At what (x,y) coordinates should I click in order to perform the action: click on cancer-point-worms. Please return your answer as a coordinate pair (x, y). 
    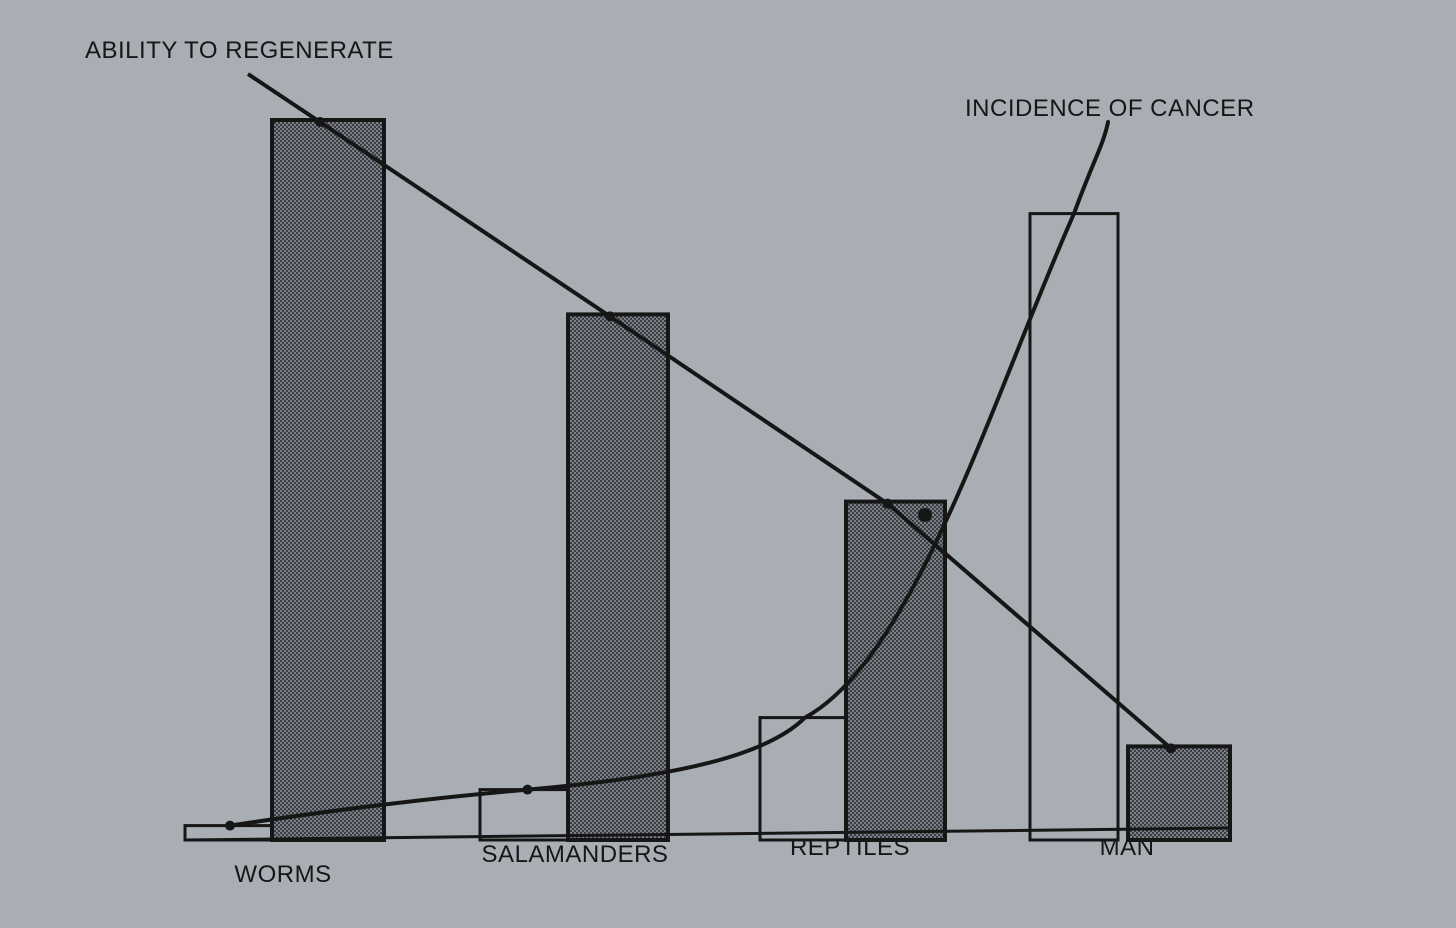
    Looking at the image, I should click on (230, 825).